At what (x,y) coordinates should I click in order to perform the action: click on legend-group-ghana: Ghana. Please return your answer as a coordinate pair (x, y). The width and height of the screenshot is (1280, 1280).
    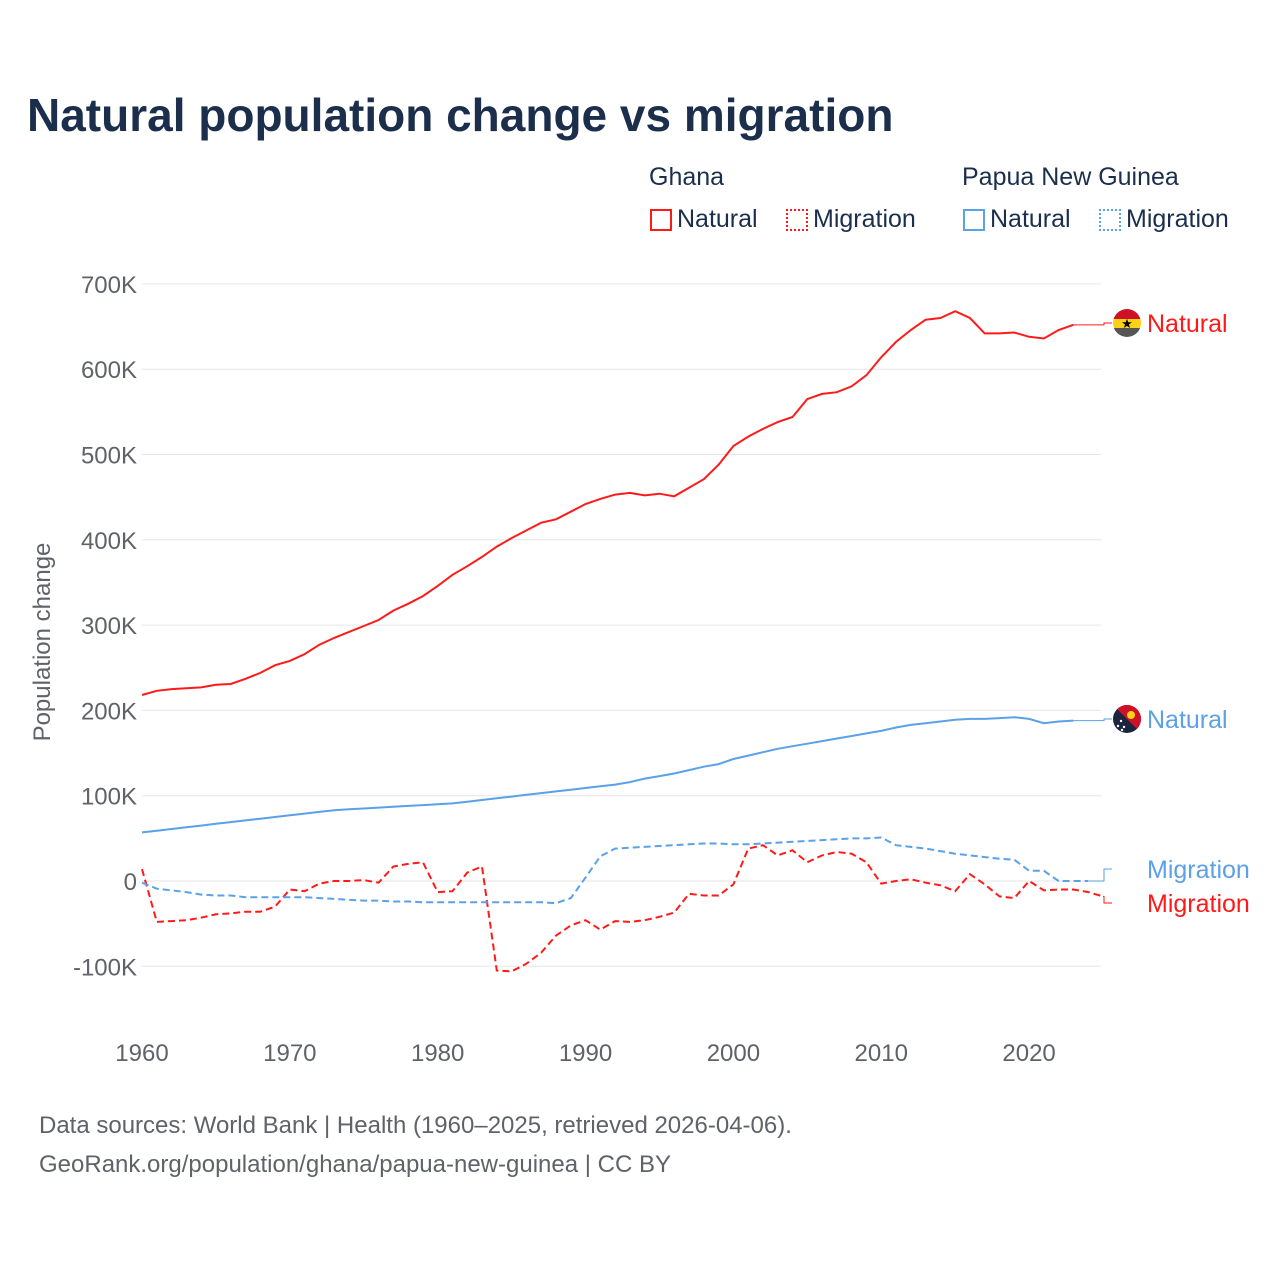
    Looking at the image, I should click on (686, 177).